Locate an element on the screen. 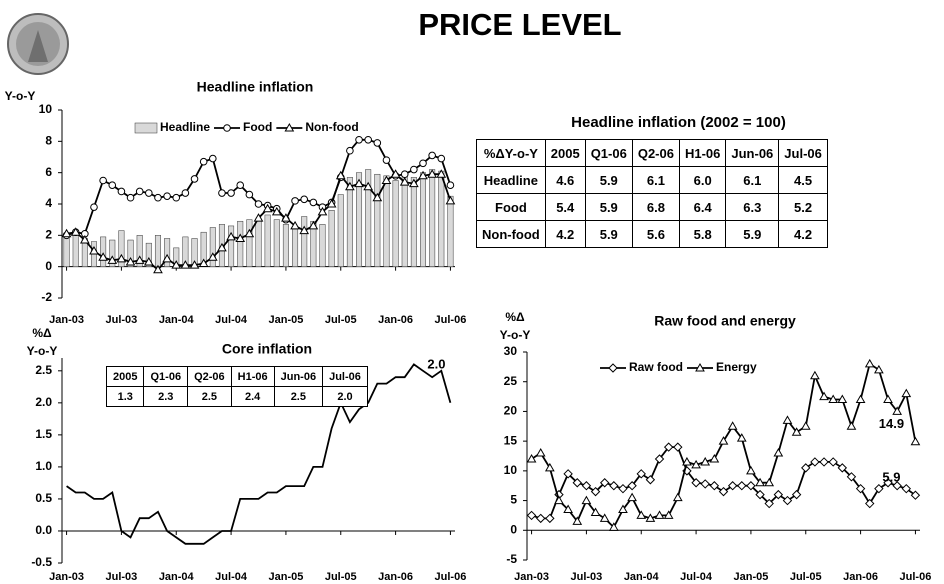 Image resolution: width=944 pixels, height=584 pixels. y-tick-label: 4 is located at coordinates (48, 203).